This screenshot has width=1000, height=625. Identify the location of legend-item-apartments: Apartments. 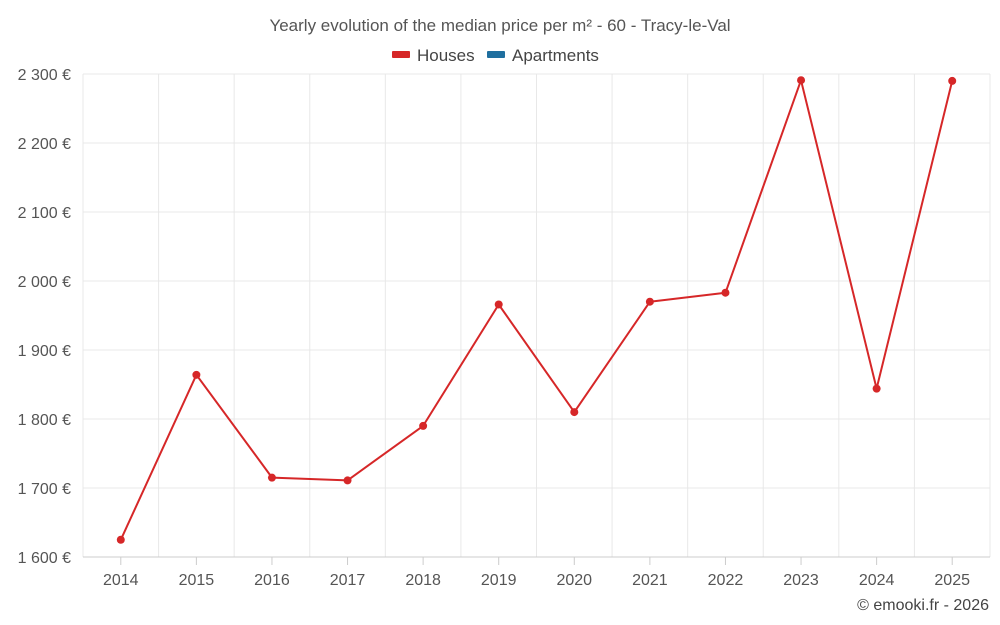
(543, 55).